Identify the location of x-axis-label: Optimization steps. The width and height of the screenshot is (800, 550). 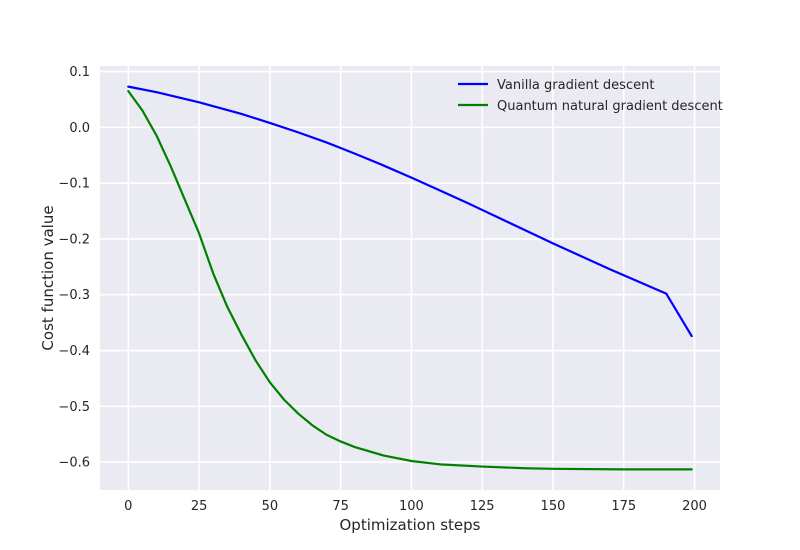
(410, 525).